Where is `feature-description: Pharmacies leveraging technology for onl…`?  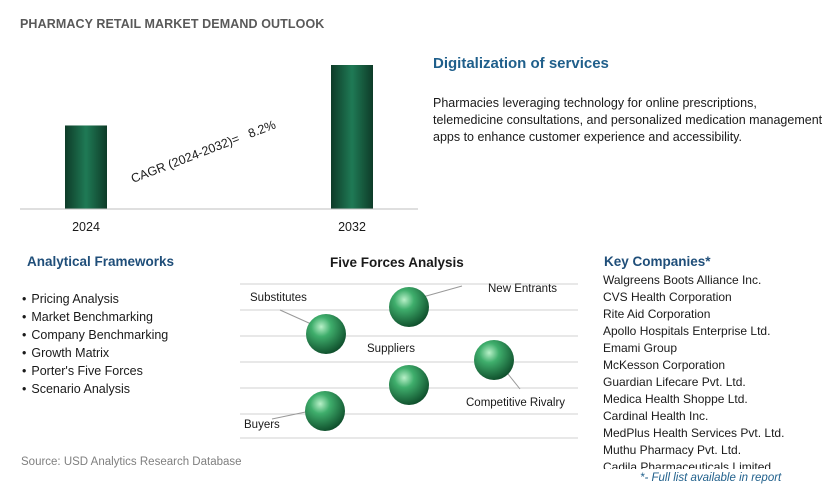
feature-description: Pharmacies leveraging technology for onl… is located at coordinates (628, 120).